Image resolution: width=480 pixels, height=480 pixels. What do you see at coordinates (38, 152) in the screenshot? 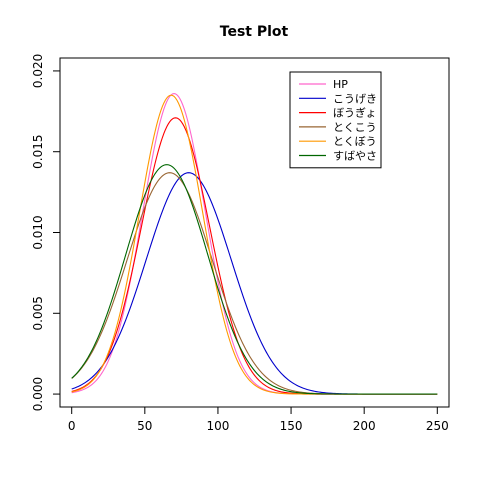
I see `y-tick-label: 0.015` at bounding box center [38, 152].